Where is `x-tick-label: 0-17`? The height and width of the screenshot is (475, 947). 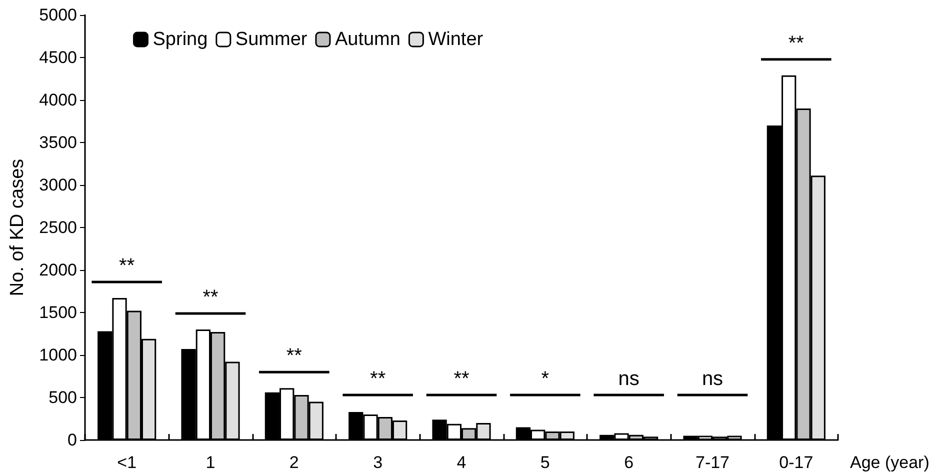 x-tick-label: 0-17 is located at coordinates (796, 462).